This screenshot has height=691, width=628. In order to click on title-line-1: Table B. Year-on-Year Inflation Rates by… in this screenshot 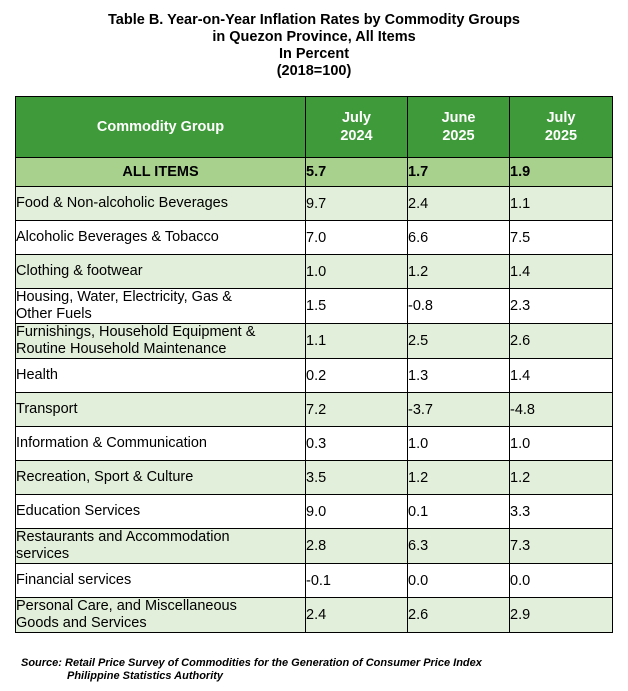, I will do `click(314, 20)`.